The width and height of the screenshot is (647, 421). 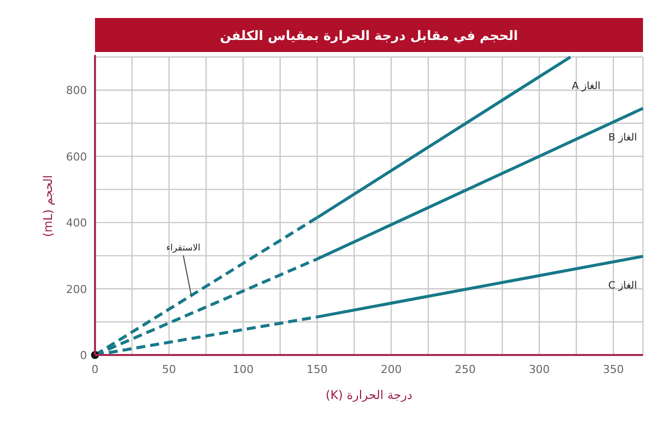 I want to click on annotation: الاستقراء, so click(x=183, y=248).